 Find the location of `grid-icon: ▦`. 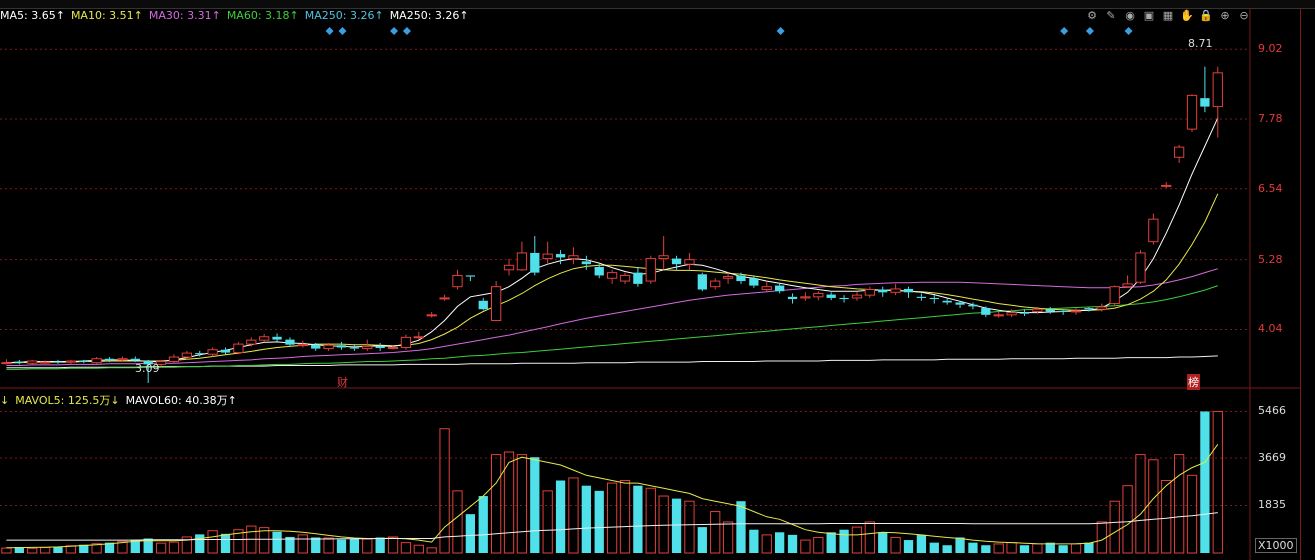

grid-icon: ▦ is located at coordinates (1168, 15).